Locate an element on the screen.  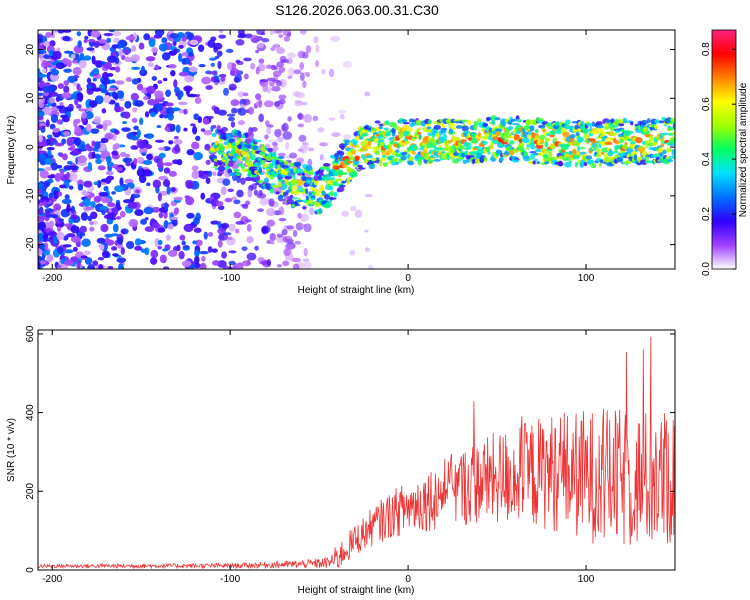
y-tick-label: 200 is located at coordinates (30, 491).